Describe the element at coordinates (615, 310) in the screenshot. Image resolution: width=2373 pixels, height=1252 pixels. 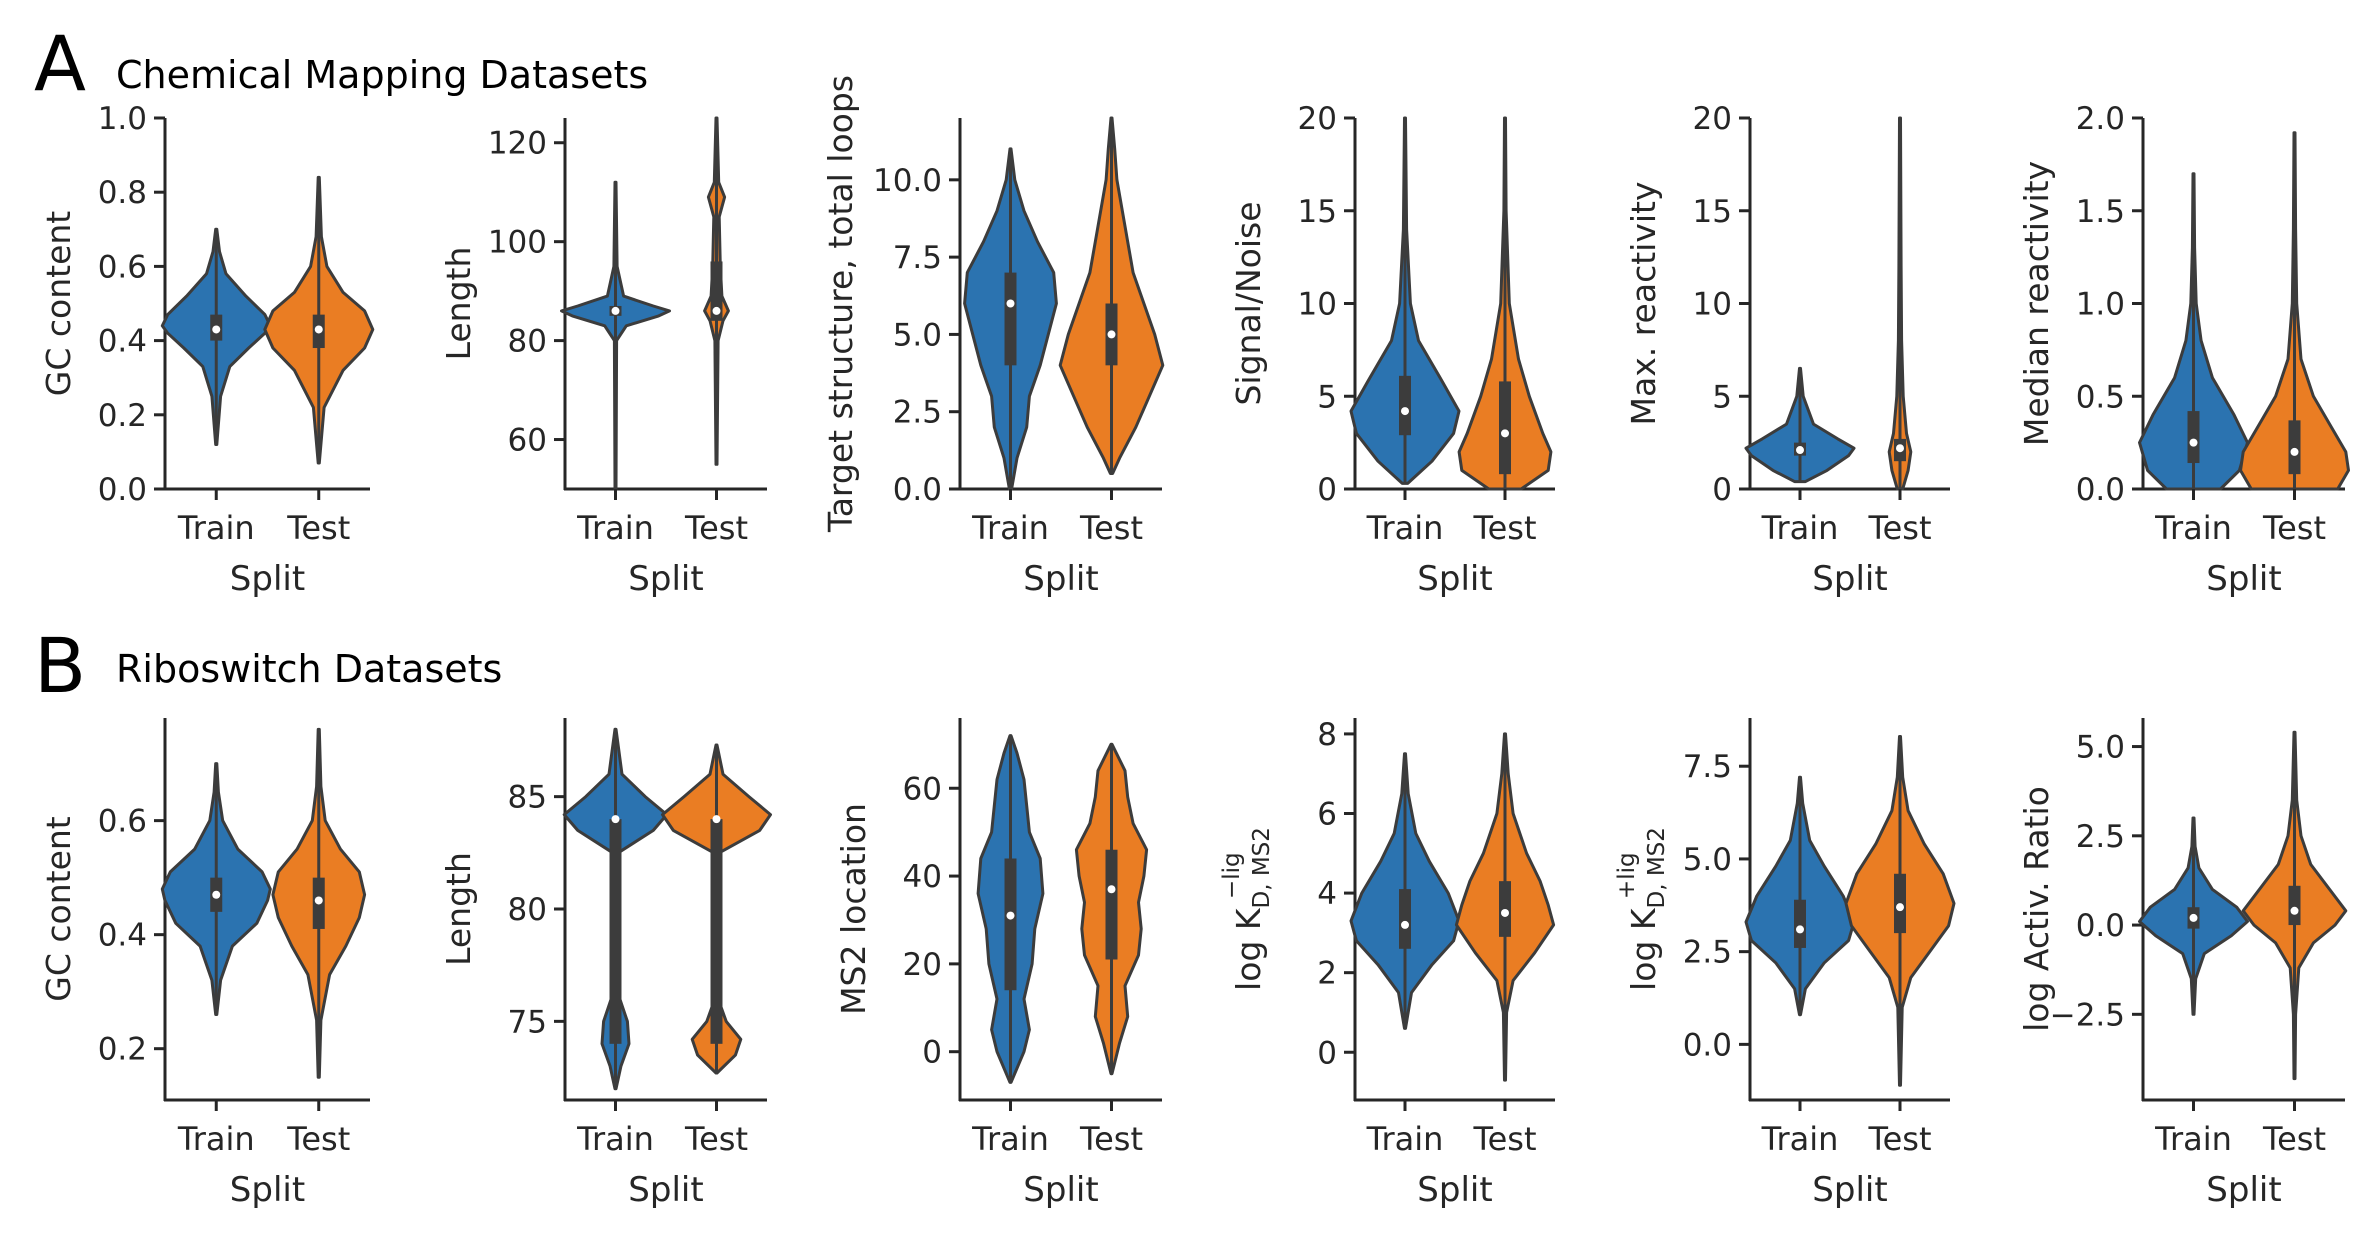
I see `chart2-median-train` at that location.